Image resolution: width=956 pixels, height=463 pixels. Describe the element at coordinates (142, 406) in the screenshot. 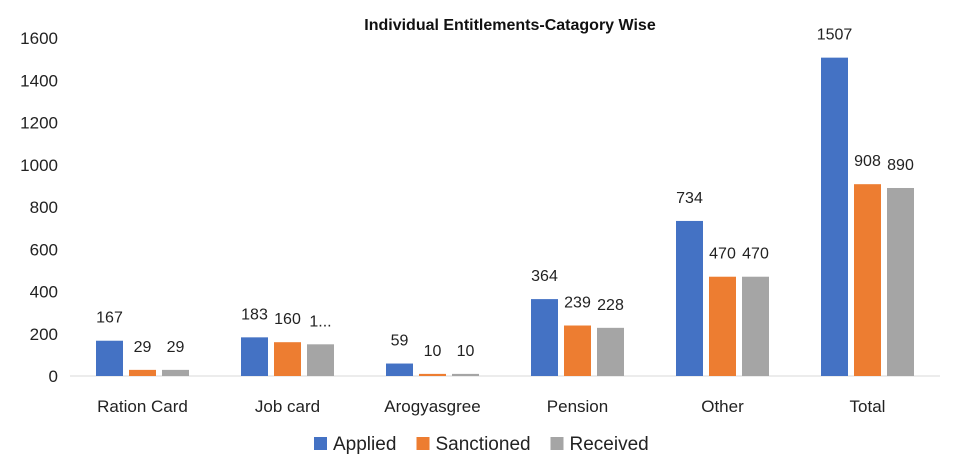

I see `category-label: Ration Card` at that location.